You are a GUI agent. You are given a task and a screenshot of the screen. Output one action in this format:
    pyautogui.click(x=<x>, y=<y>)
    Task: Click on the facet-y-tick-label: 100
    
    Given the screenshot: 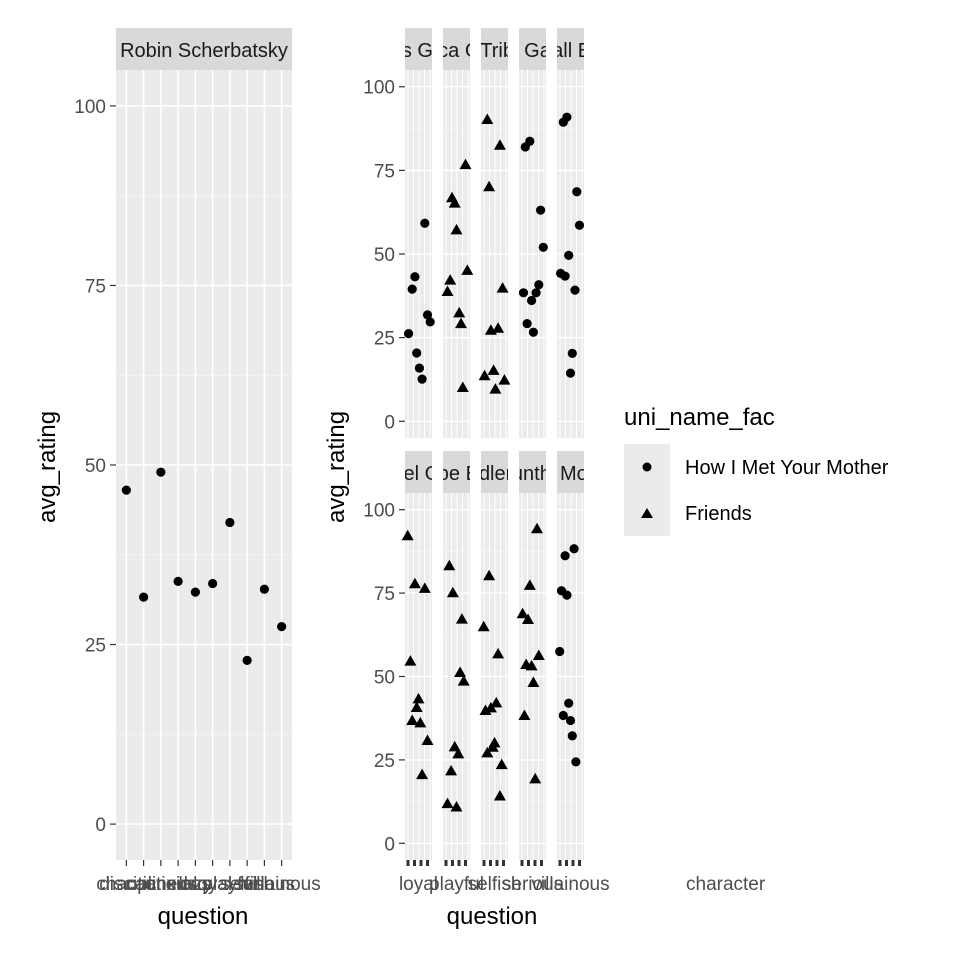 What is the action you would take?
    pyautogui.click(x=379, y=511)
    